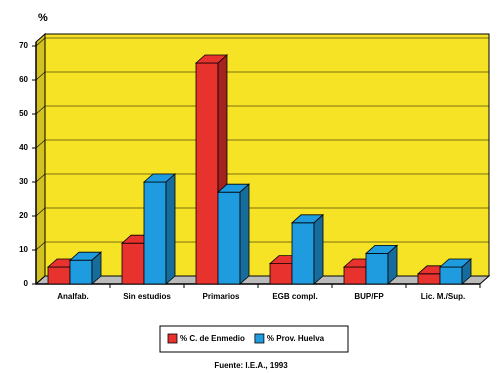 The image size is (502, 373). Describe the element at coordinates (23, 45) in the screenshot. I see `y-tick-label: 70` at that location.